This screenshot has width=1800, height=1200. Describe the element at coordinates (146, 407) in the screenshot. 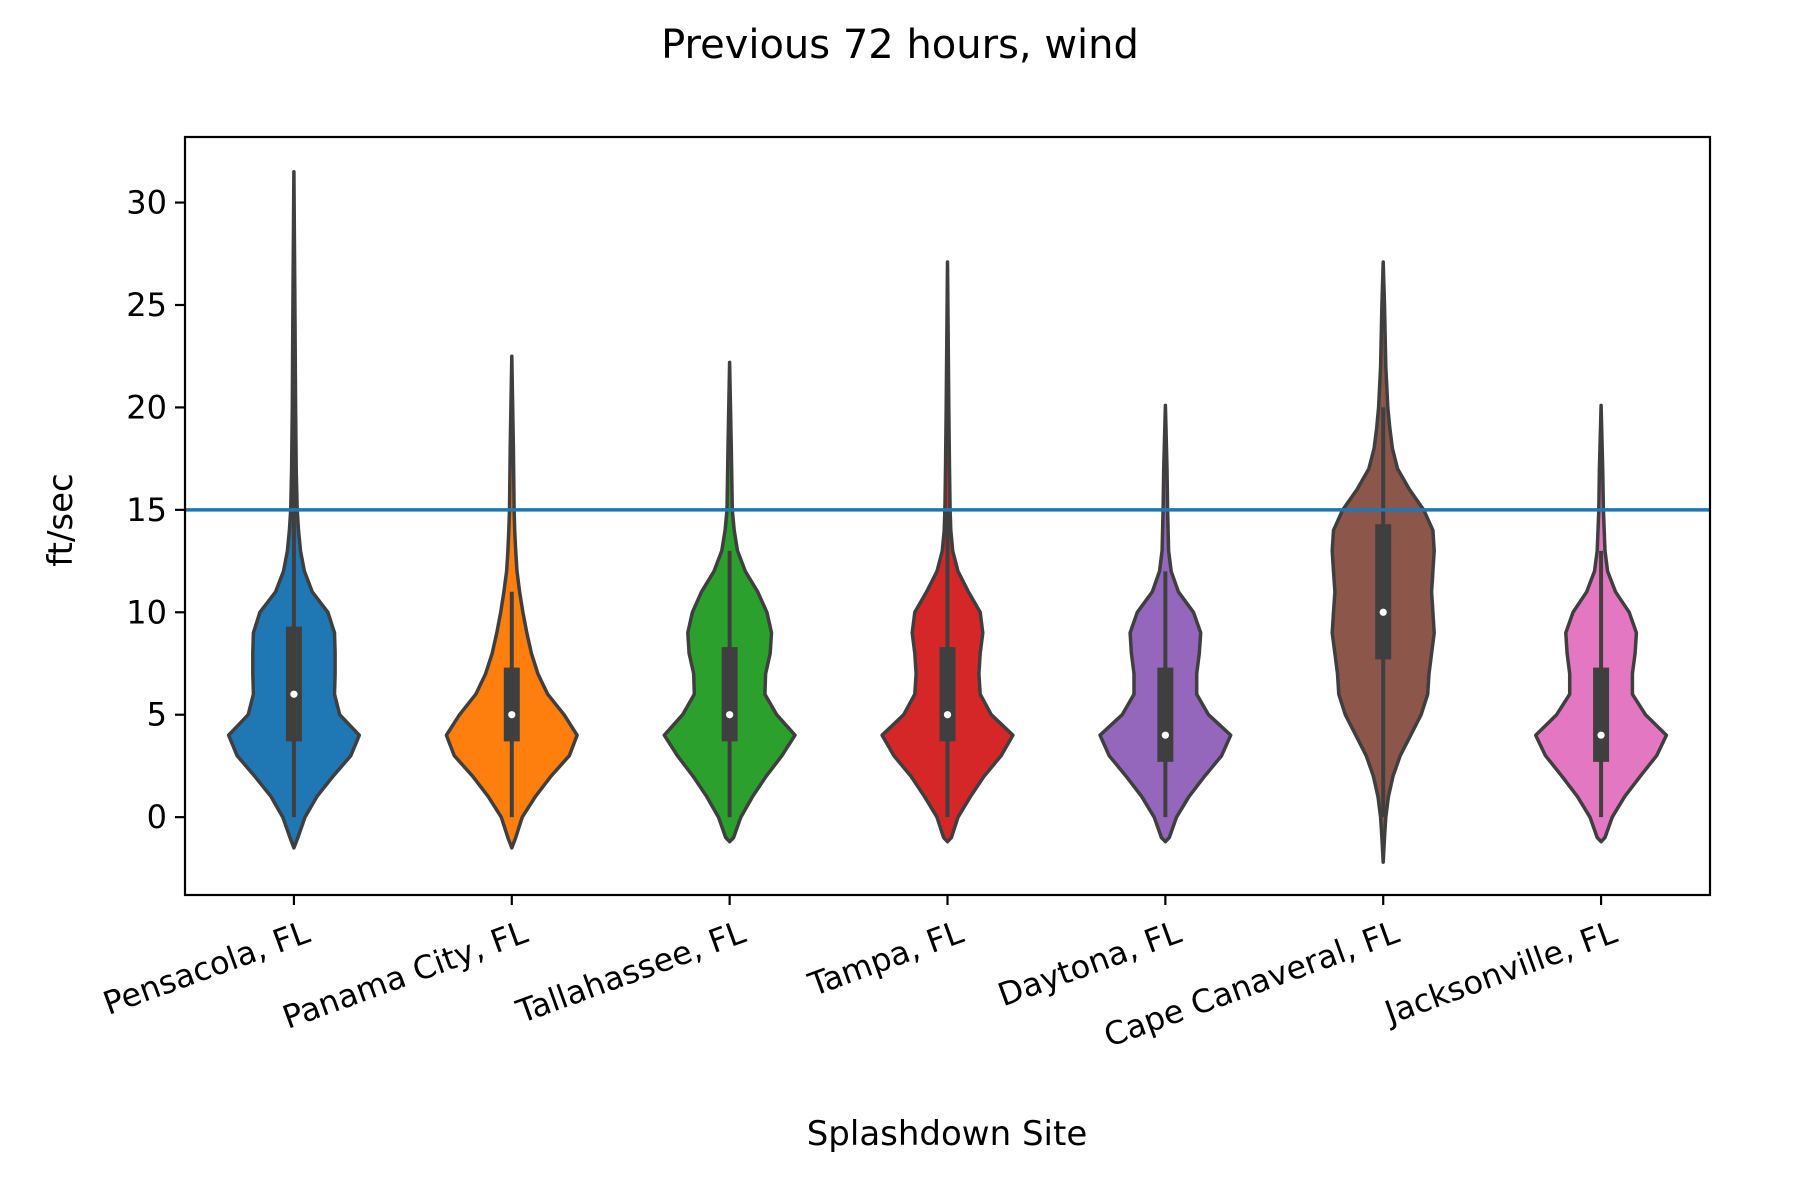

I see `y-tick-label: 20` at that location.